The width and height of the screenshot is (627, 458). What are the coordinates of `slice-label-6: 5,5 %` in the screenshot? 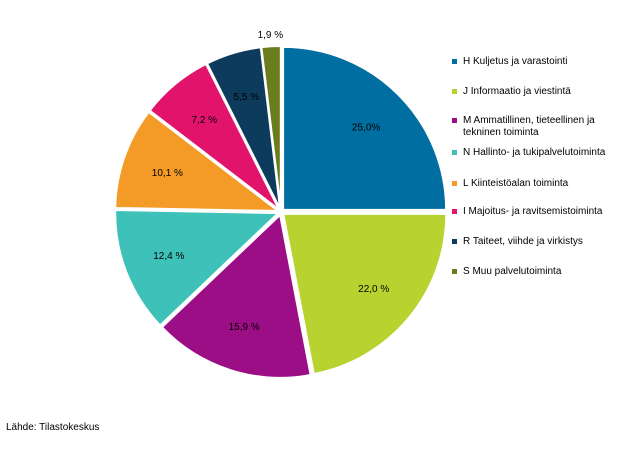 It's located at (247, 97).